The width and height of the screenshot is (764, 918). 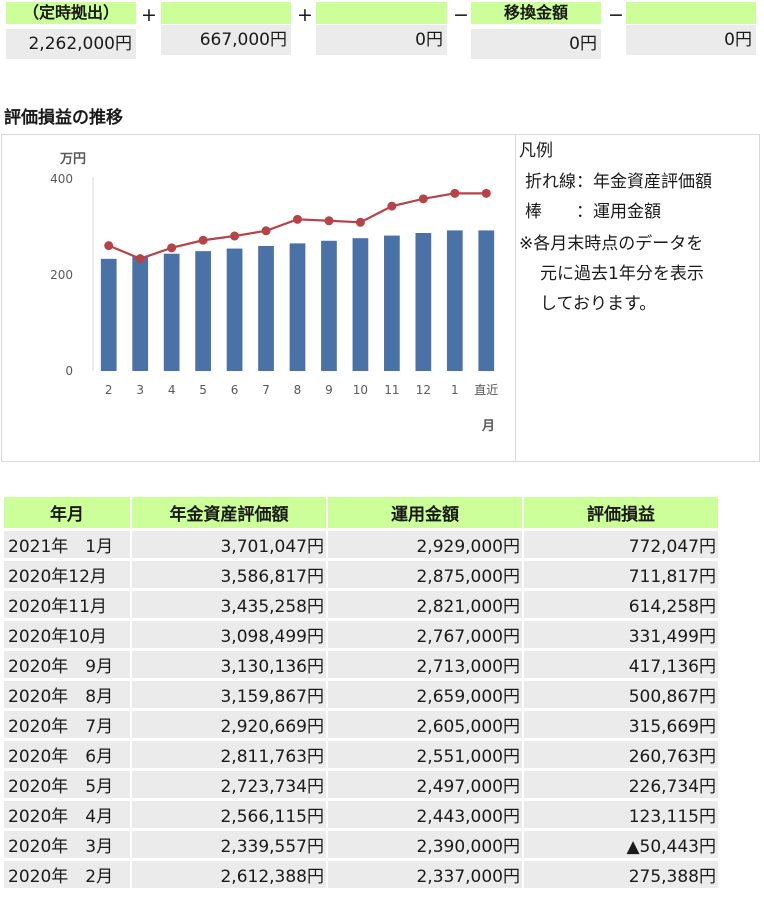 What do you see at coordinates (172, 390) in the screenshot?
I see `x-tick-label: 4` at bounding box center [172, 390].